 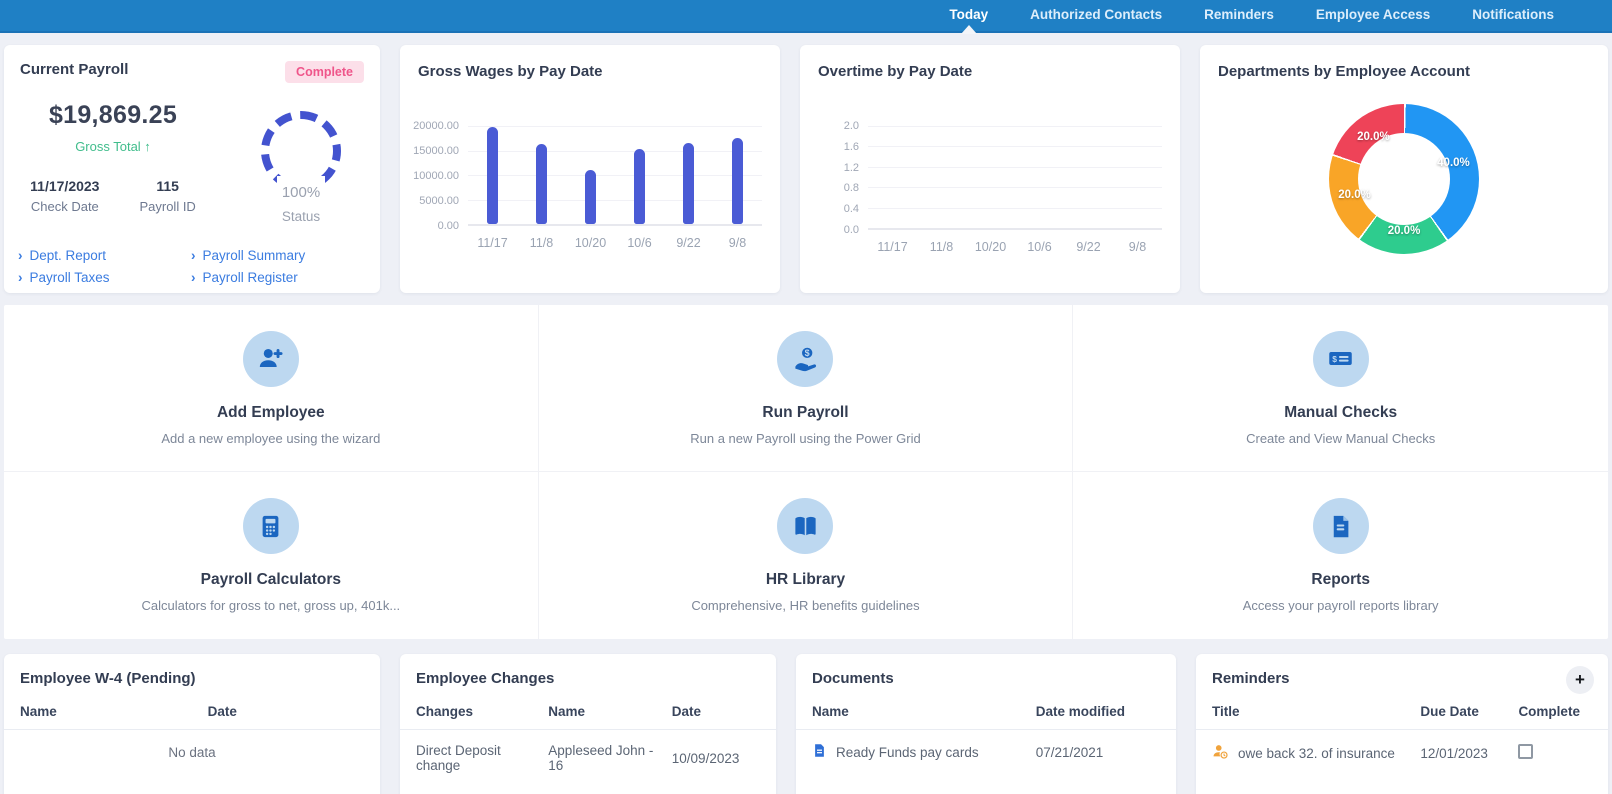 What do you see at coordinates (445, 711) in the screenshot?
I see `column-header-changes: Changes` at bounding box center [445, 711].